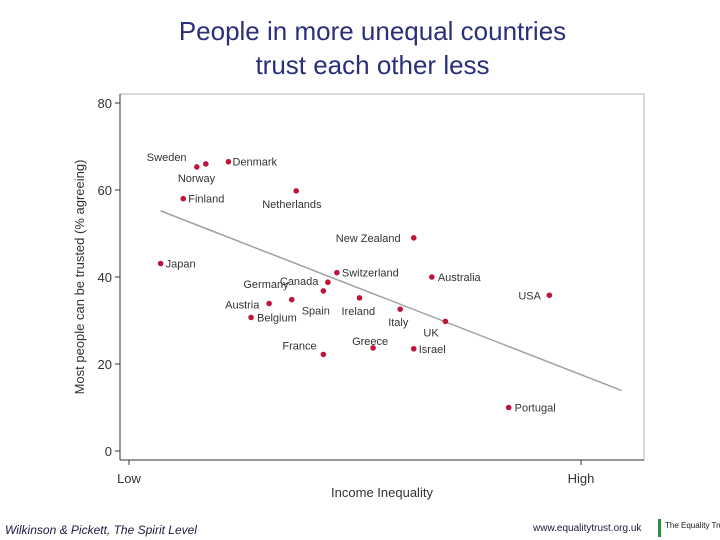 The image size is (720, 540). Describe the element at coordinates (370, 342) in the screenshot. I see `point-label: Greece` at that location.